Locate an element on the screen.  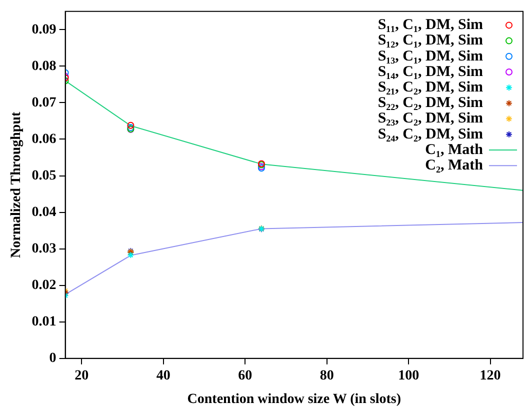
legend-label: C₁, Math is located at coordinates (454, 150).